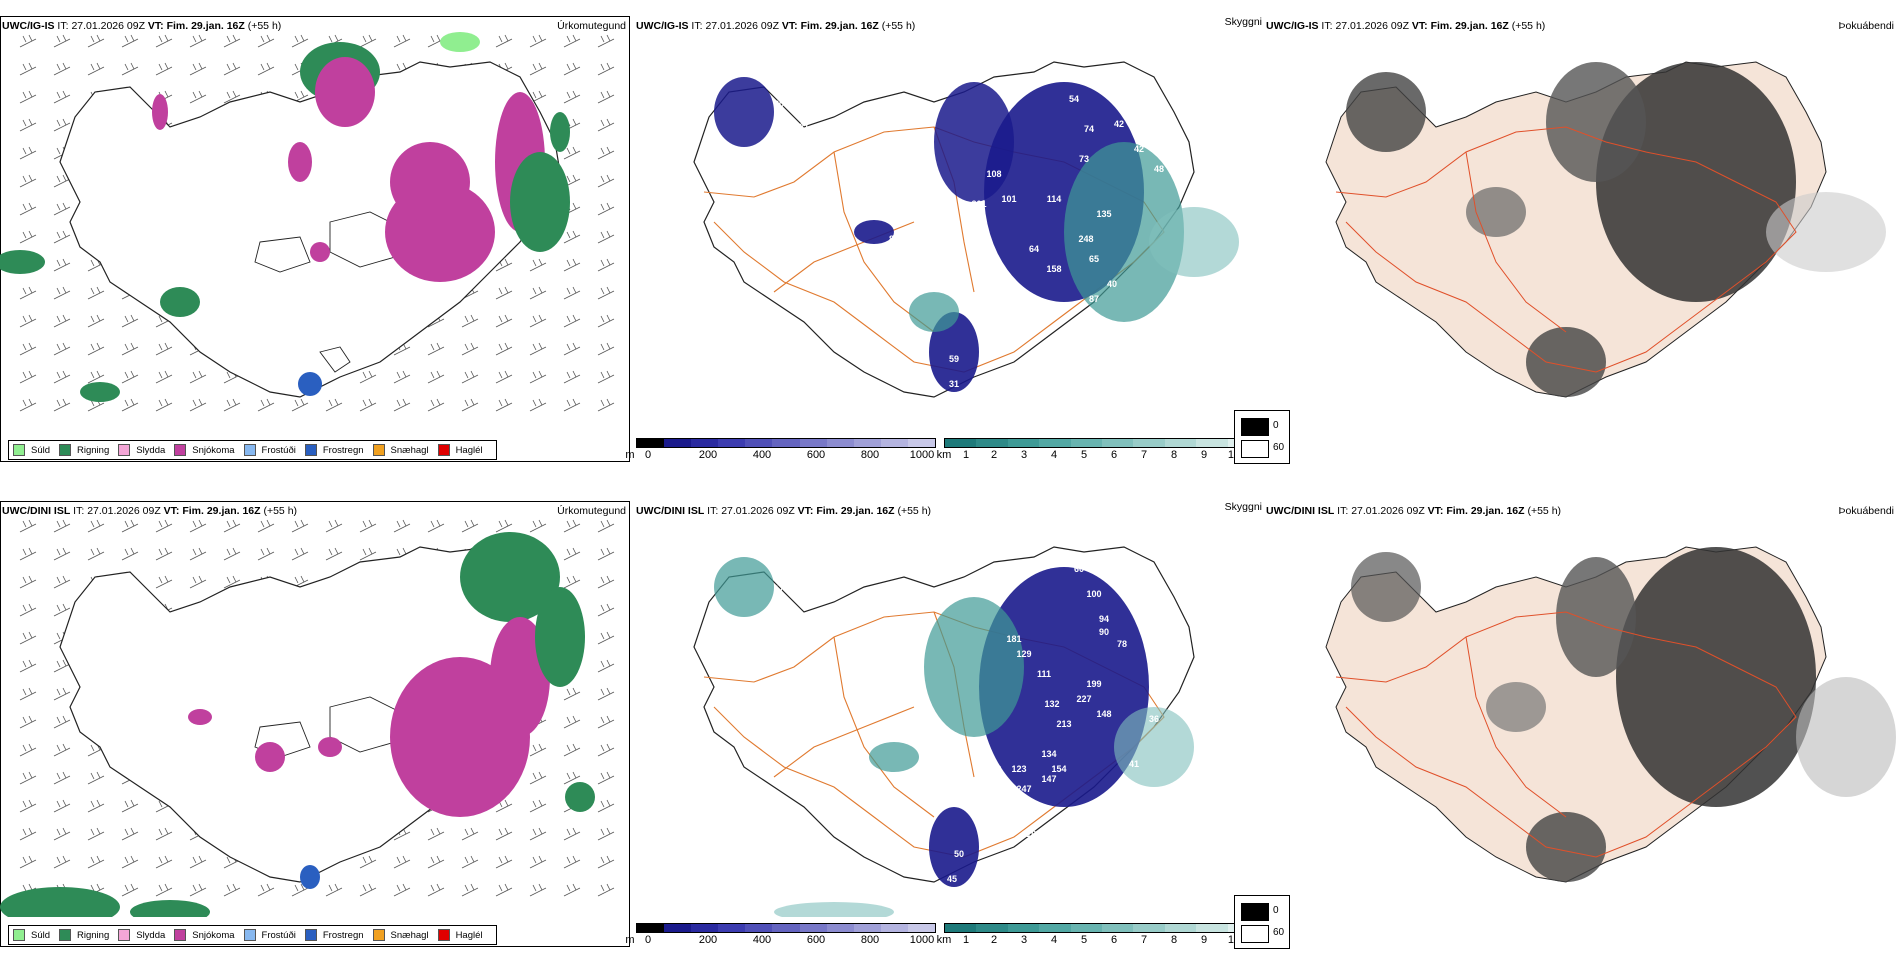  Describe the element at coordinates (744, 587) in the screenshot. I see `low-visibility-area` at that location.